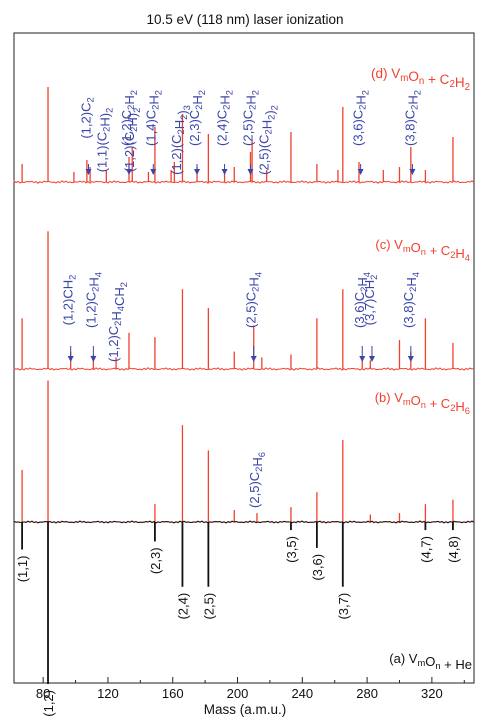 The height and width of the screenshot is (727, 477). What do you see at coordinates (244, 19) in the screenshot?
I see `chart-title: 10.5 eV (118 nm) laser ionization` at bounding box center [244, 19].